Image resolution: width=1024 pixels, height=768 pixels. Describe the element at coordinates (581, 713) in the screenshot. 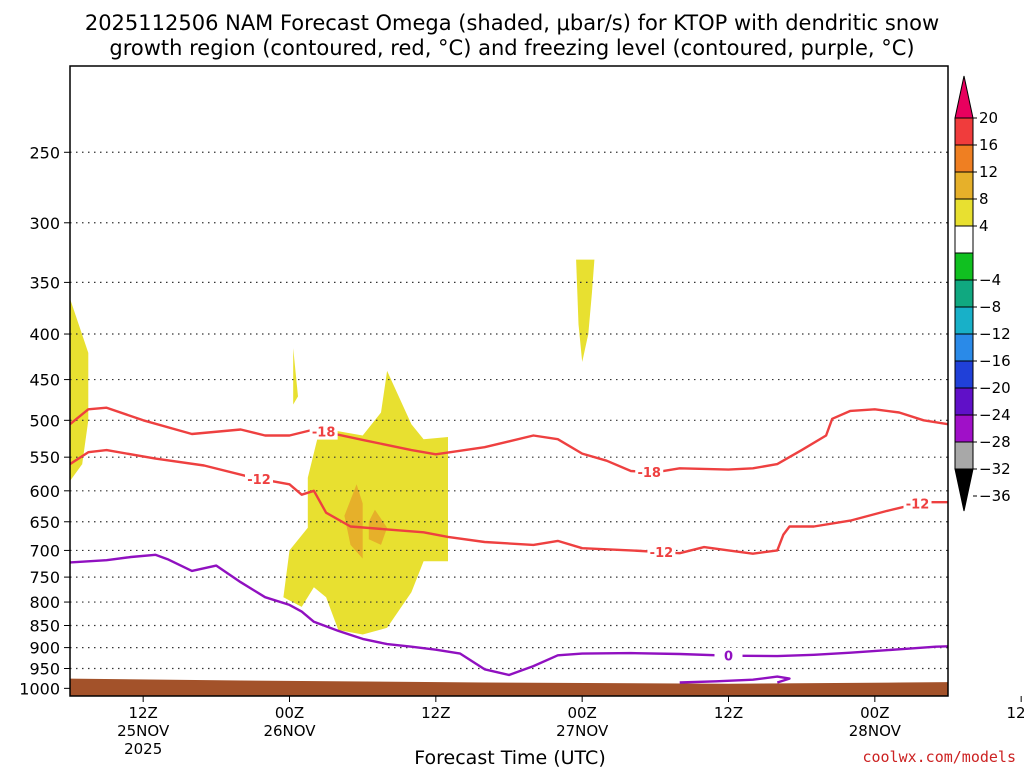

I see `x-tick-label-3: 00Z` at that location.